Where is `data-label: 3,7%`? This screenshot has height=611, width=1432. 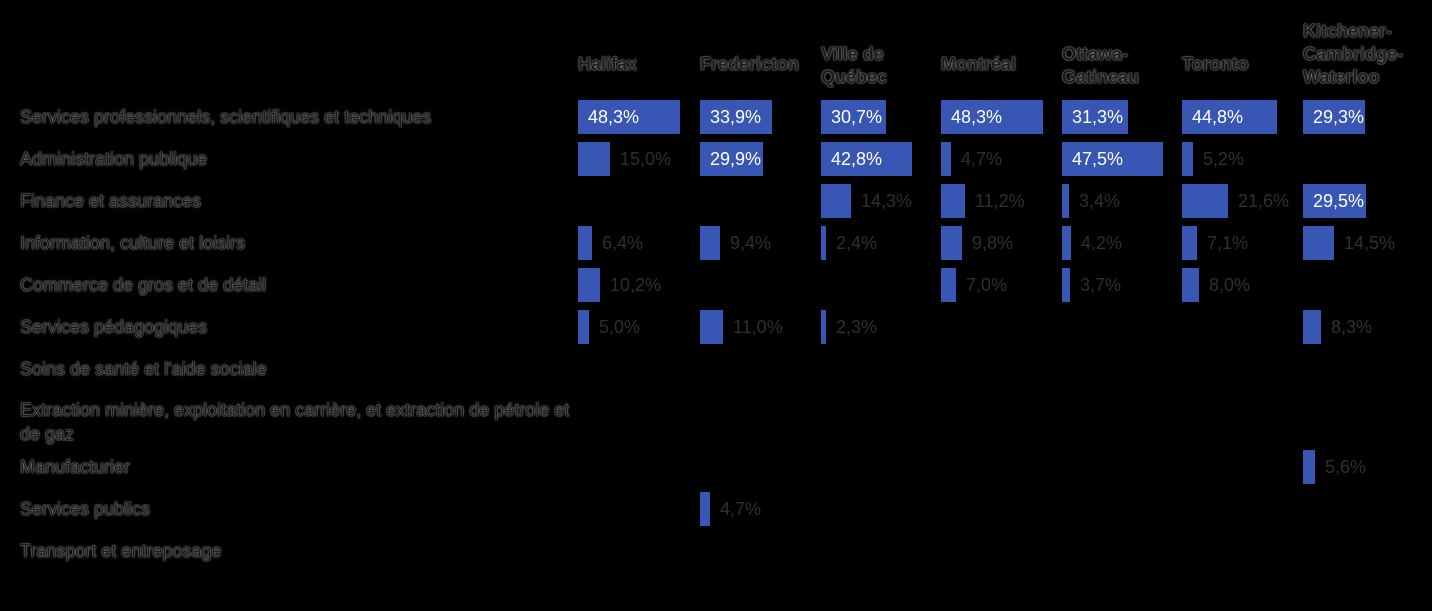 data-label: 3,7% is located at coordinates (1101, 285).